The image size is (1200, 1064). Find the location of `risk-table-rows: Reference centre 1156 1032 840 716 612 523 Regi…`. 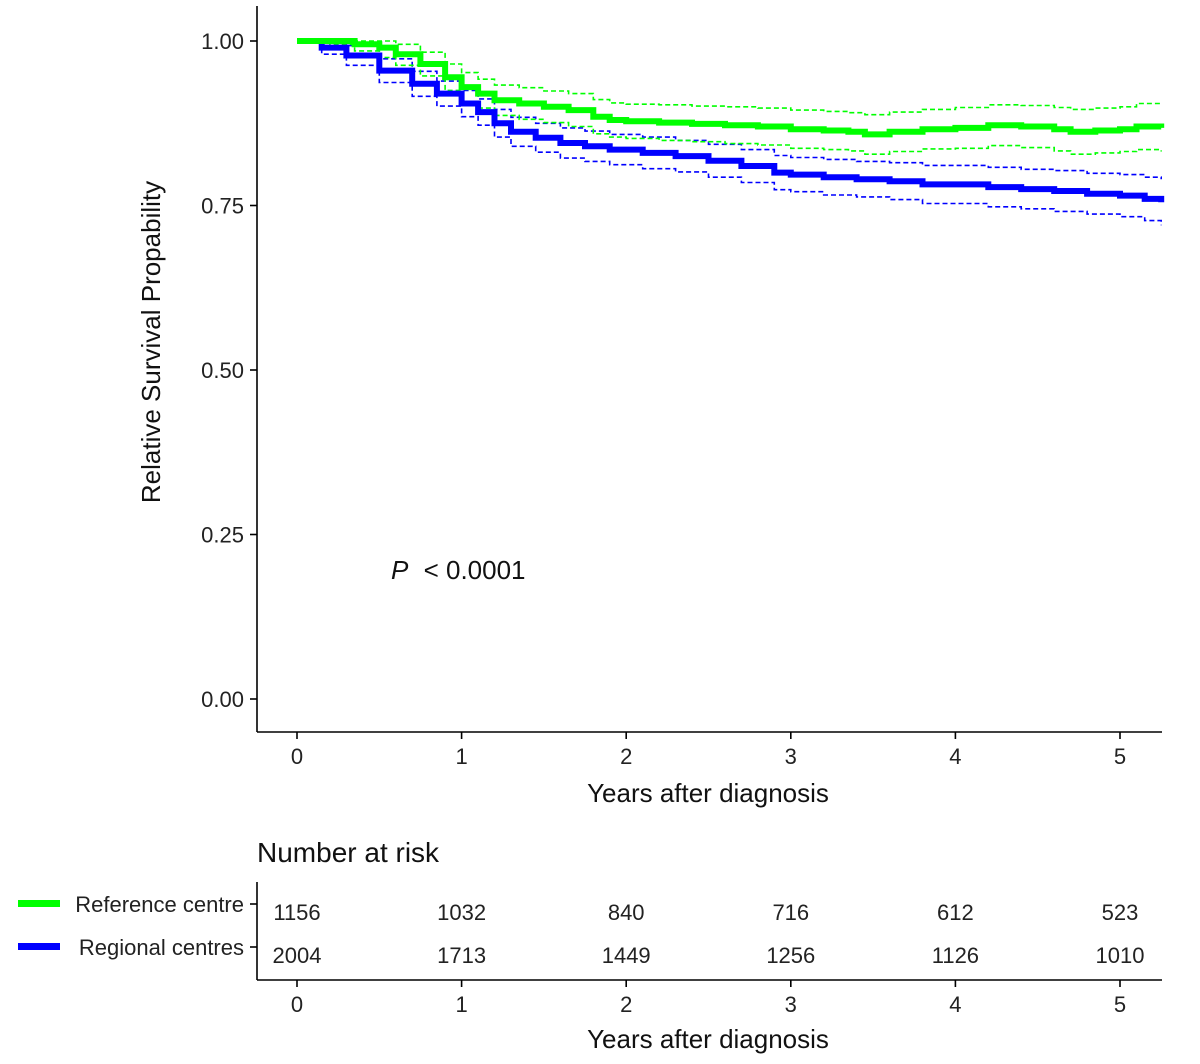

risk-table-rows: Reference centre 1156 1032 840 716 612 523 Regi… is located at coordinates (581, 930).